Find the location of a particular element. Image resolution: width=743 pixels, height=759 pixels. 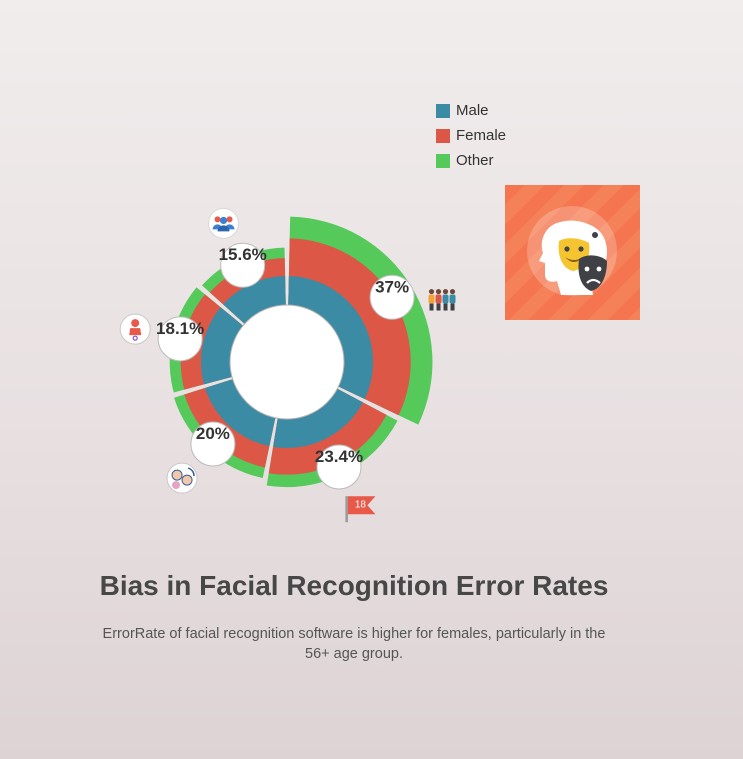

percent-label: 37% is located at coordinates (392, 297).